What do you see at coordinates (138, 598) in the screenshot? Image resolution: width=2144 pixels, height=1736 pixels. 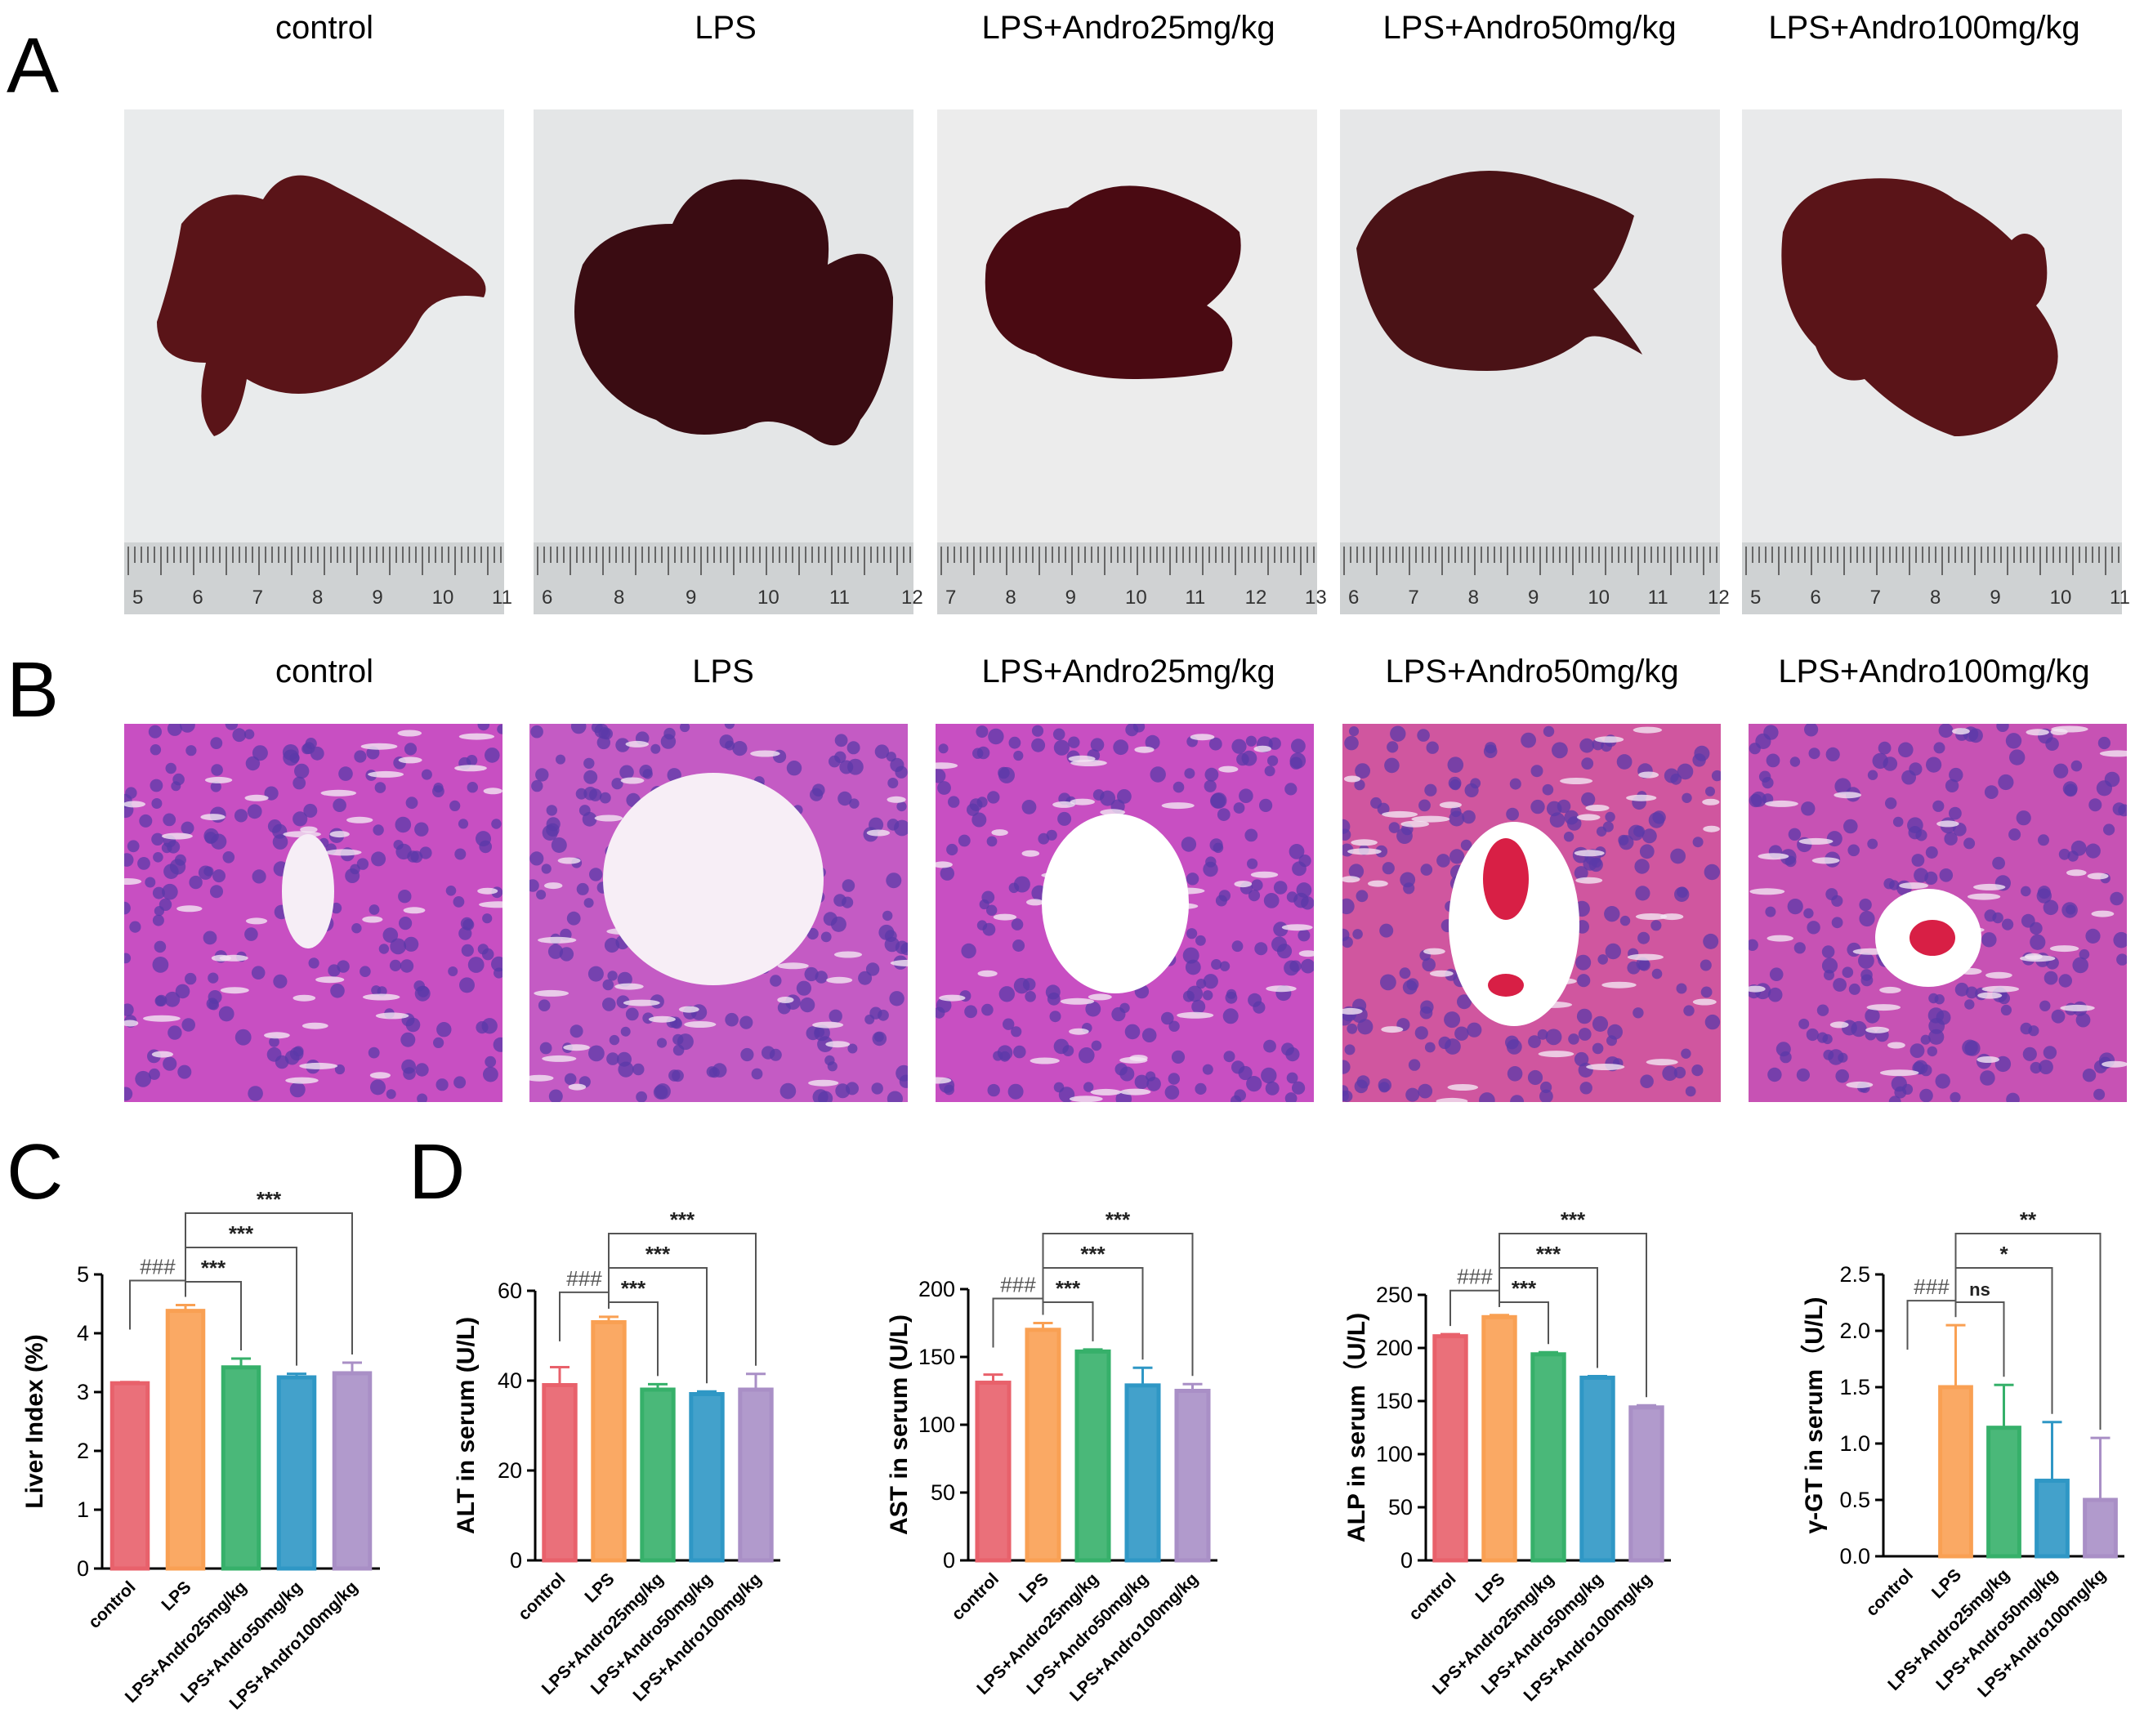 I see `ruler-number: 5` at bounding box center [138, 598].